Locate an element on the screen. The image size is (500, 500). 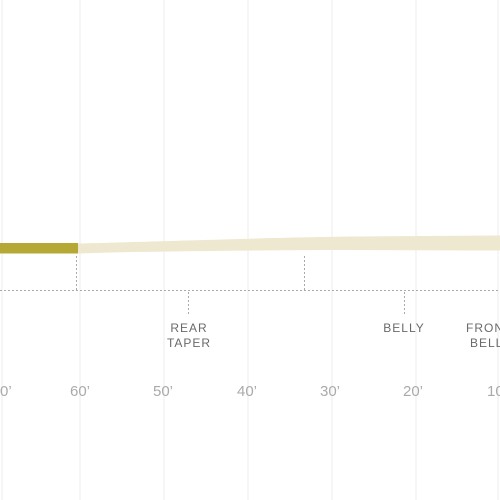
scale-label-20: 20’ is located at coordinates (413, 391).